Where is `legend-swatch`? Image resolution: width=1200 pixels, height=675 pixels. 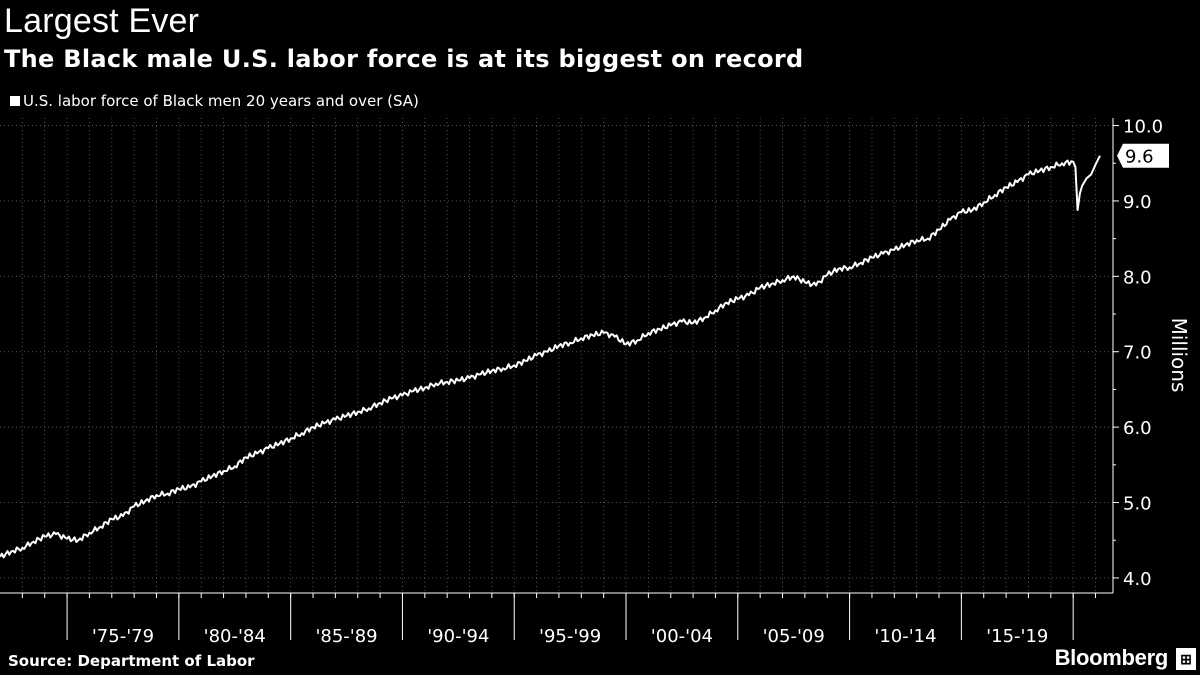 legend-swatch is located at coordinates (15, 101).